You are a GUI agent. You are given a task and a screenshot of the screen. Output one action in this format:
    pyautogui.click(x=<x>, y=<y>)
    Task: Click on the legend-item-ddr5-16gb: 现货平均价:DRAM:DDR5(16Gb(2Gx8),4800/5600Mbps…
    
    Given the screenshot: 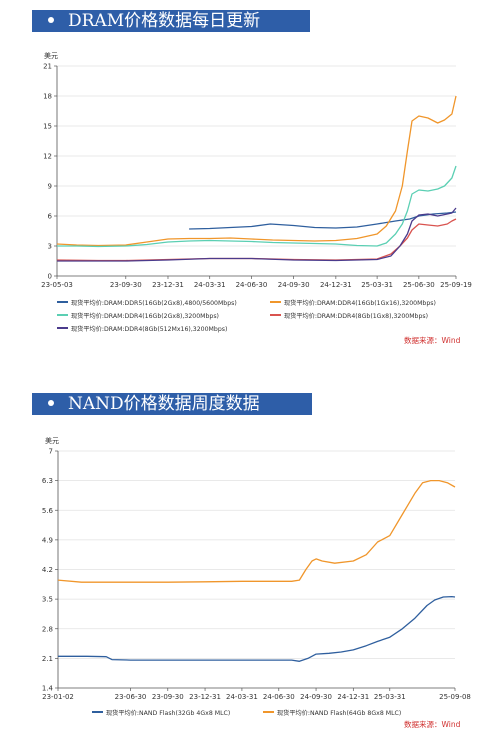 What is the action you would take?
    pyautogui.click(x=147, y=302)
    